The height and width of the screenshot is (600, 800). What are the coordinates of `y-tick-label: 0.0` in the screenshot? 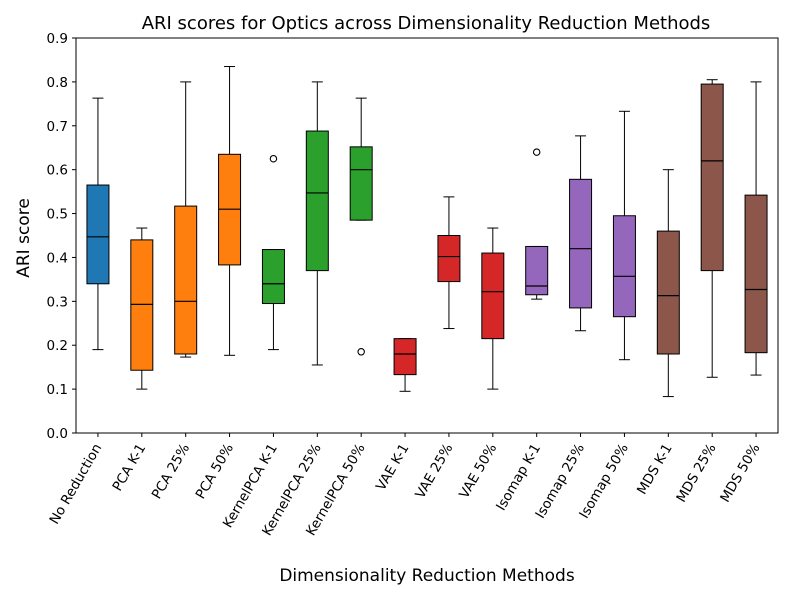 It's located at (57, 434).